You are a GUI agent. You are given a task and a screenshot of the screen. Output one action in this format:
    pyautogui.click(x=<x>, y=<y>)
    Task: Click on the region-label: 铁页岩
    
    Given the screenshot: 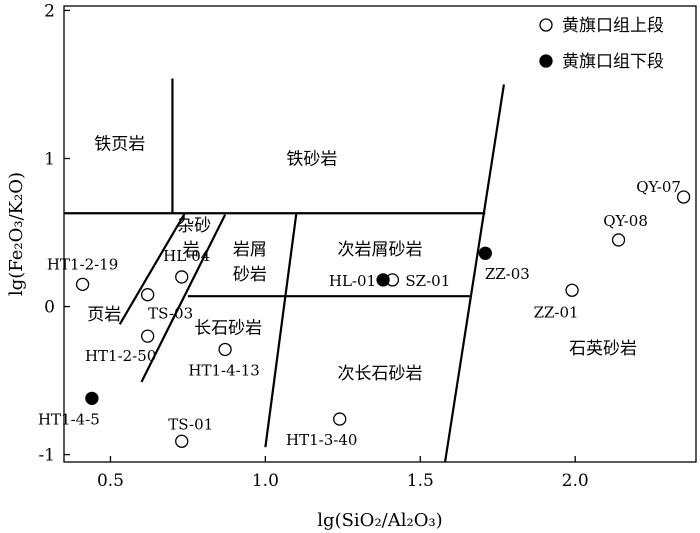 What is the action you would take?
    pyautogui.click(x=119, y=145)
    